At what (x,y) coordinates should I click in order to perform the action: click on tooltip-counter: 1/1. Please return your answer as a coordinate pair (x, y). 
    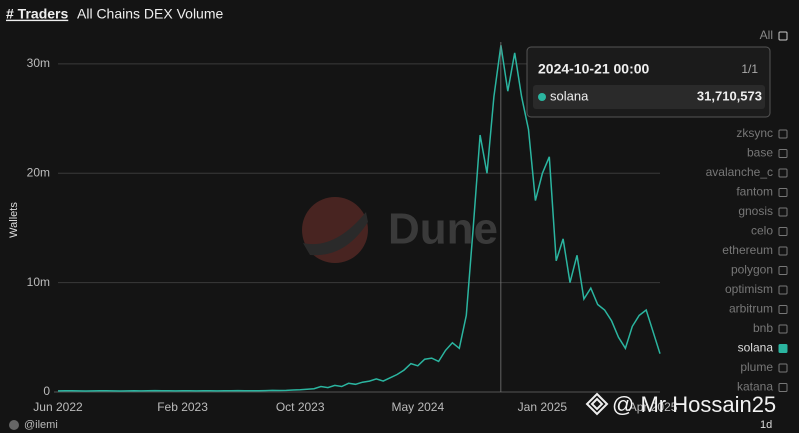
    Looking at the image, I should click on (749, 69).